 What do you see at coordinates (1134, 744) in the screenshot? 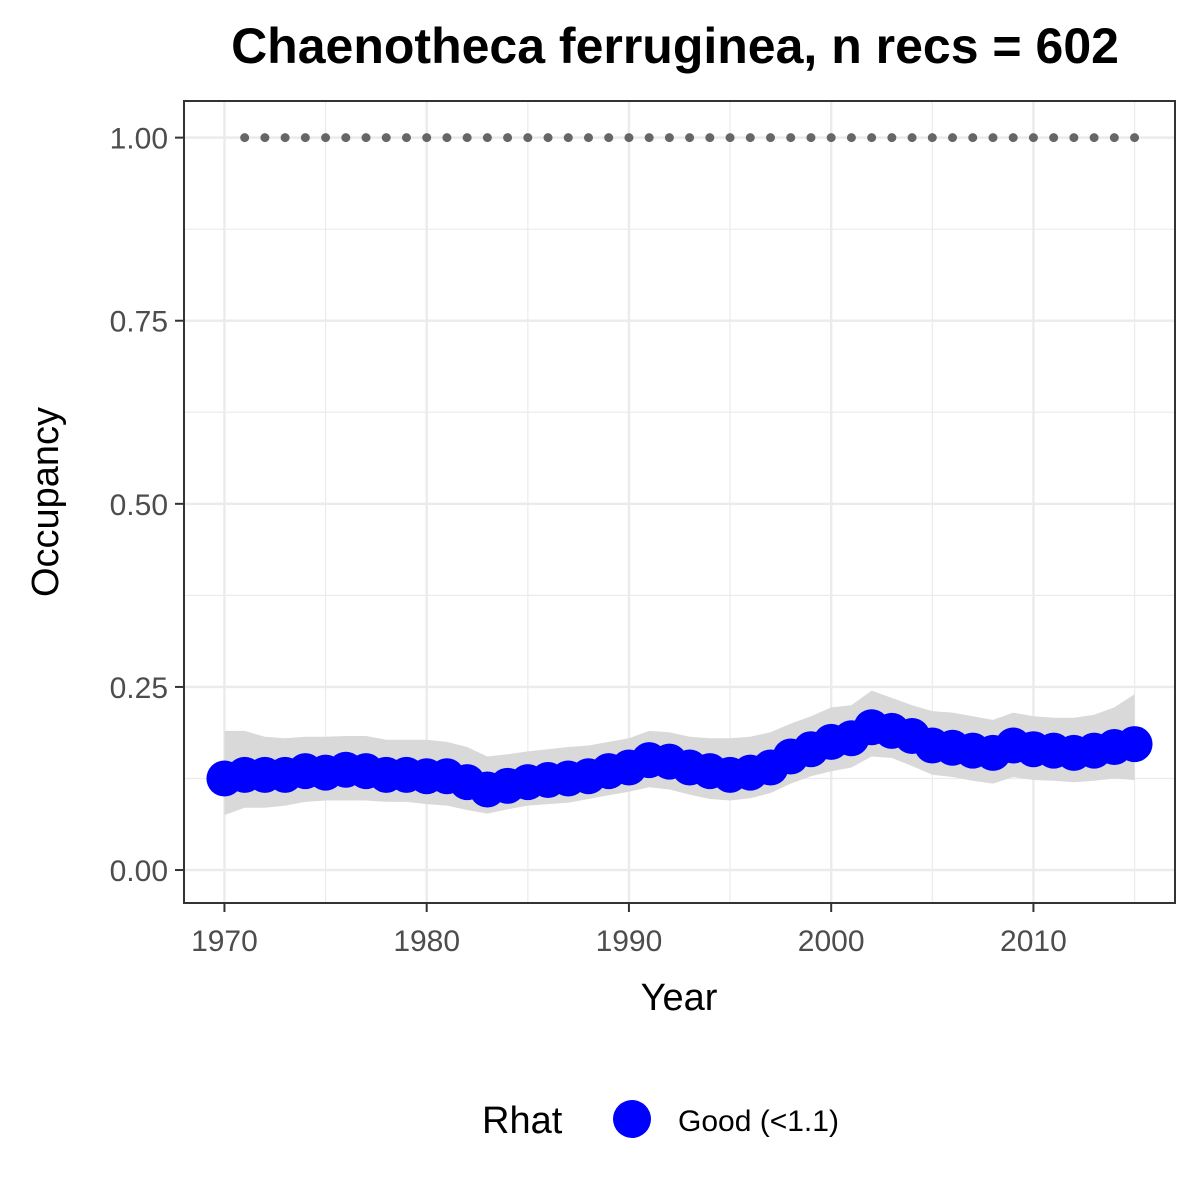
I see `data-point` at bounding box center [1134, 744].